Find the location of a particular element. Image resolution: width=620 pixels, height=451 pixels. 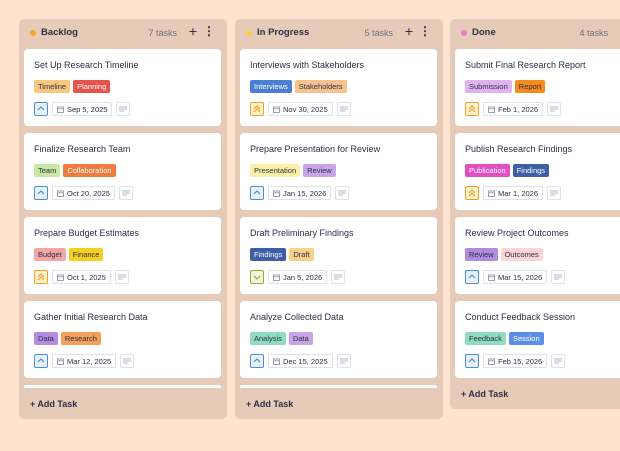

tag: Stakeholders is located at coordinates (320, 86).